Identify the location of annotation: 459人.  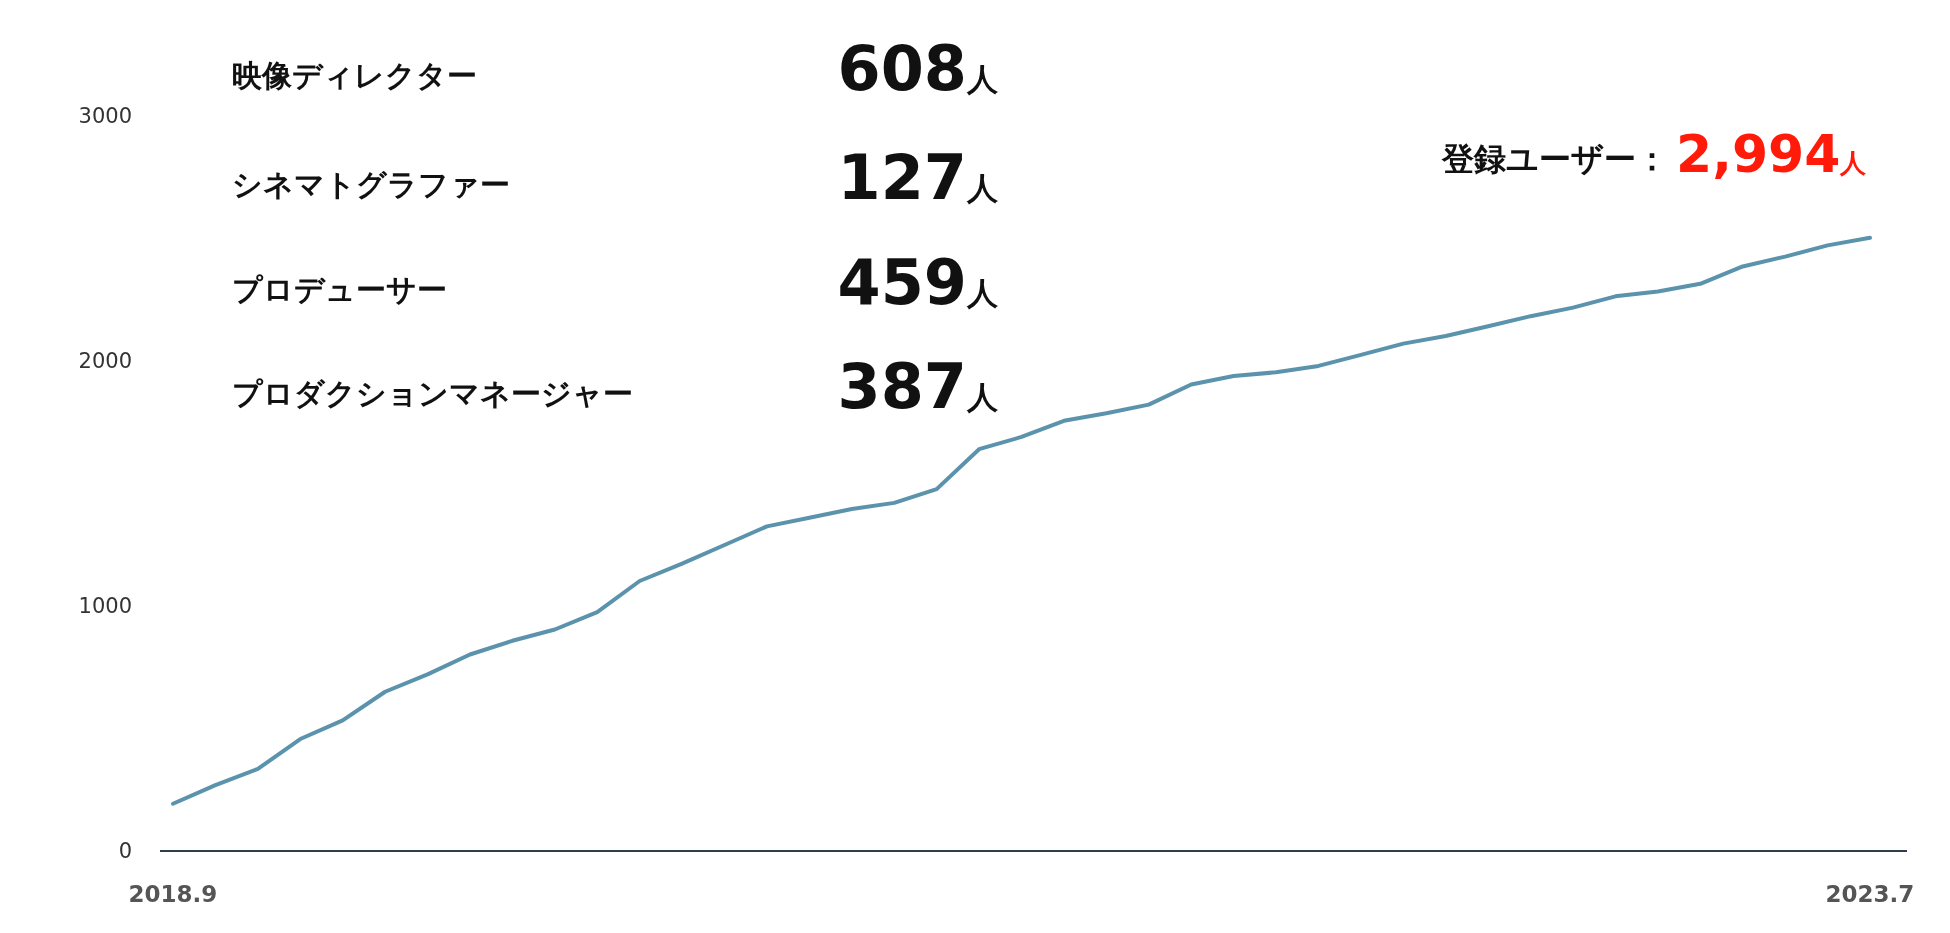
(918, 282).